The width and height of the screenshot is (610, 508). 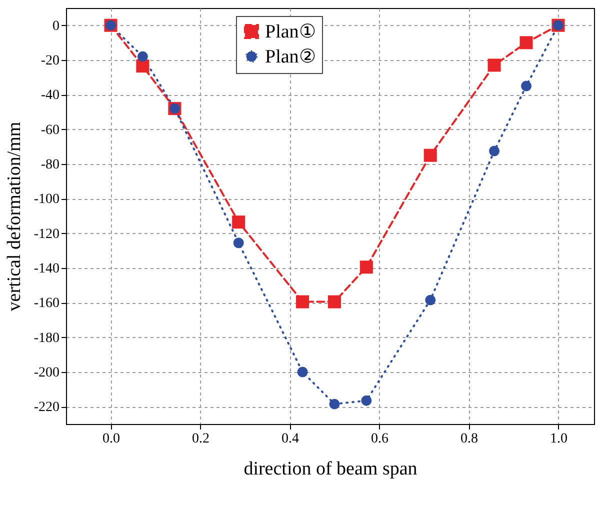 I want to click on x-tick-label: 0.6, so click(x=379, y=439).